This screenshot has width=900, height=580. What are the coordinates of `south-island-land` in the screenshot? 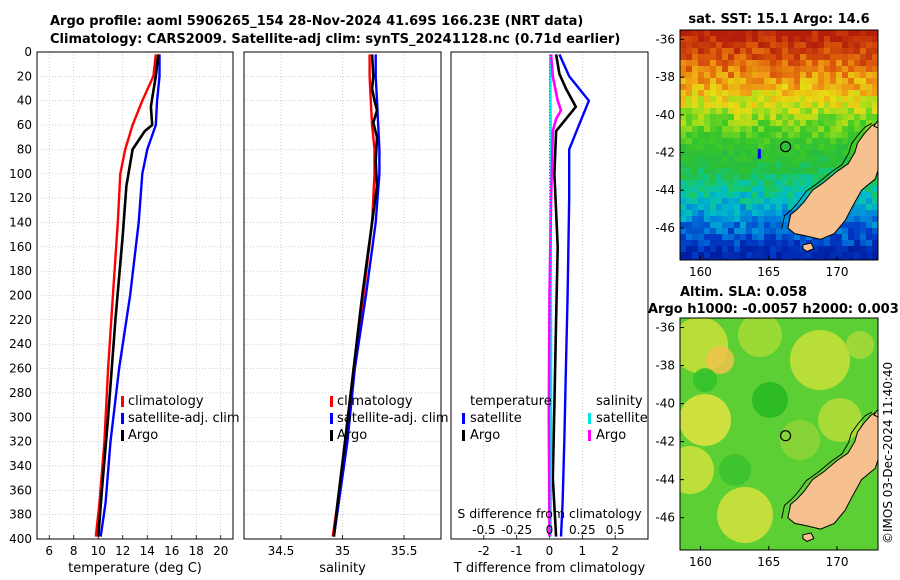 It's located at (832, 470).